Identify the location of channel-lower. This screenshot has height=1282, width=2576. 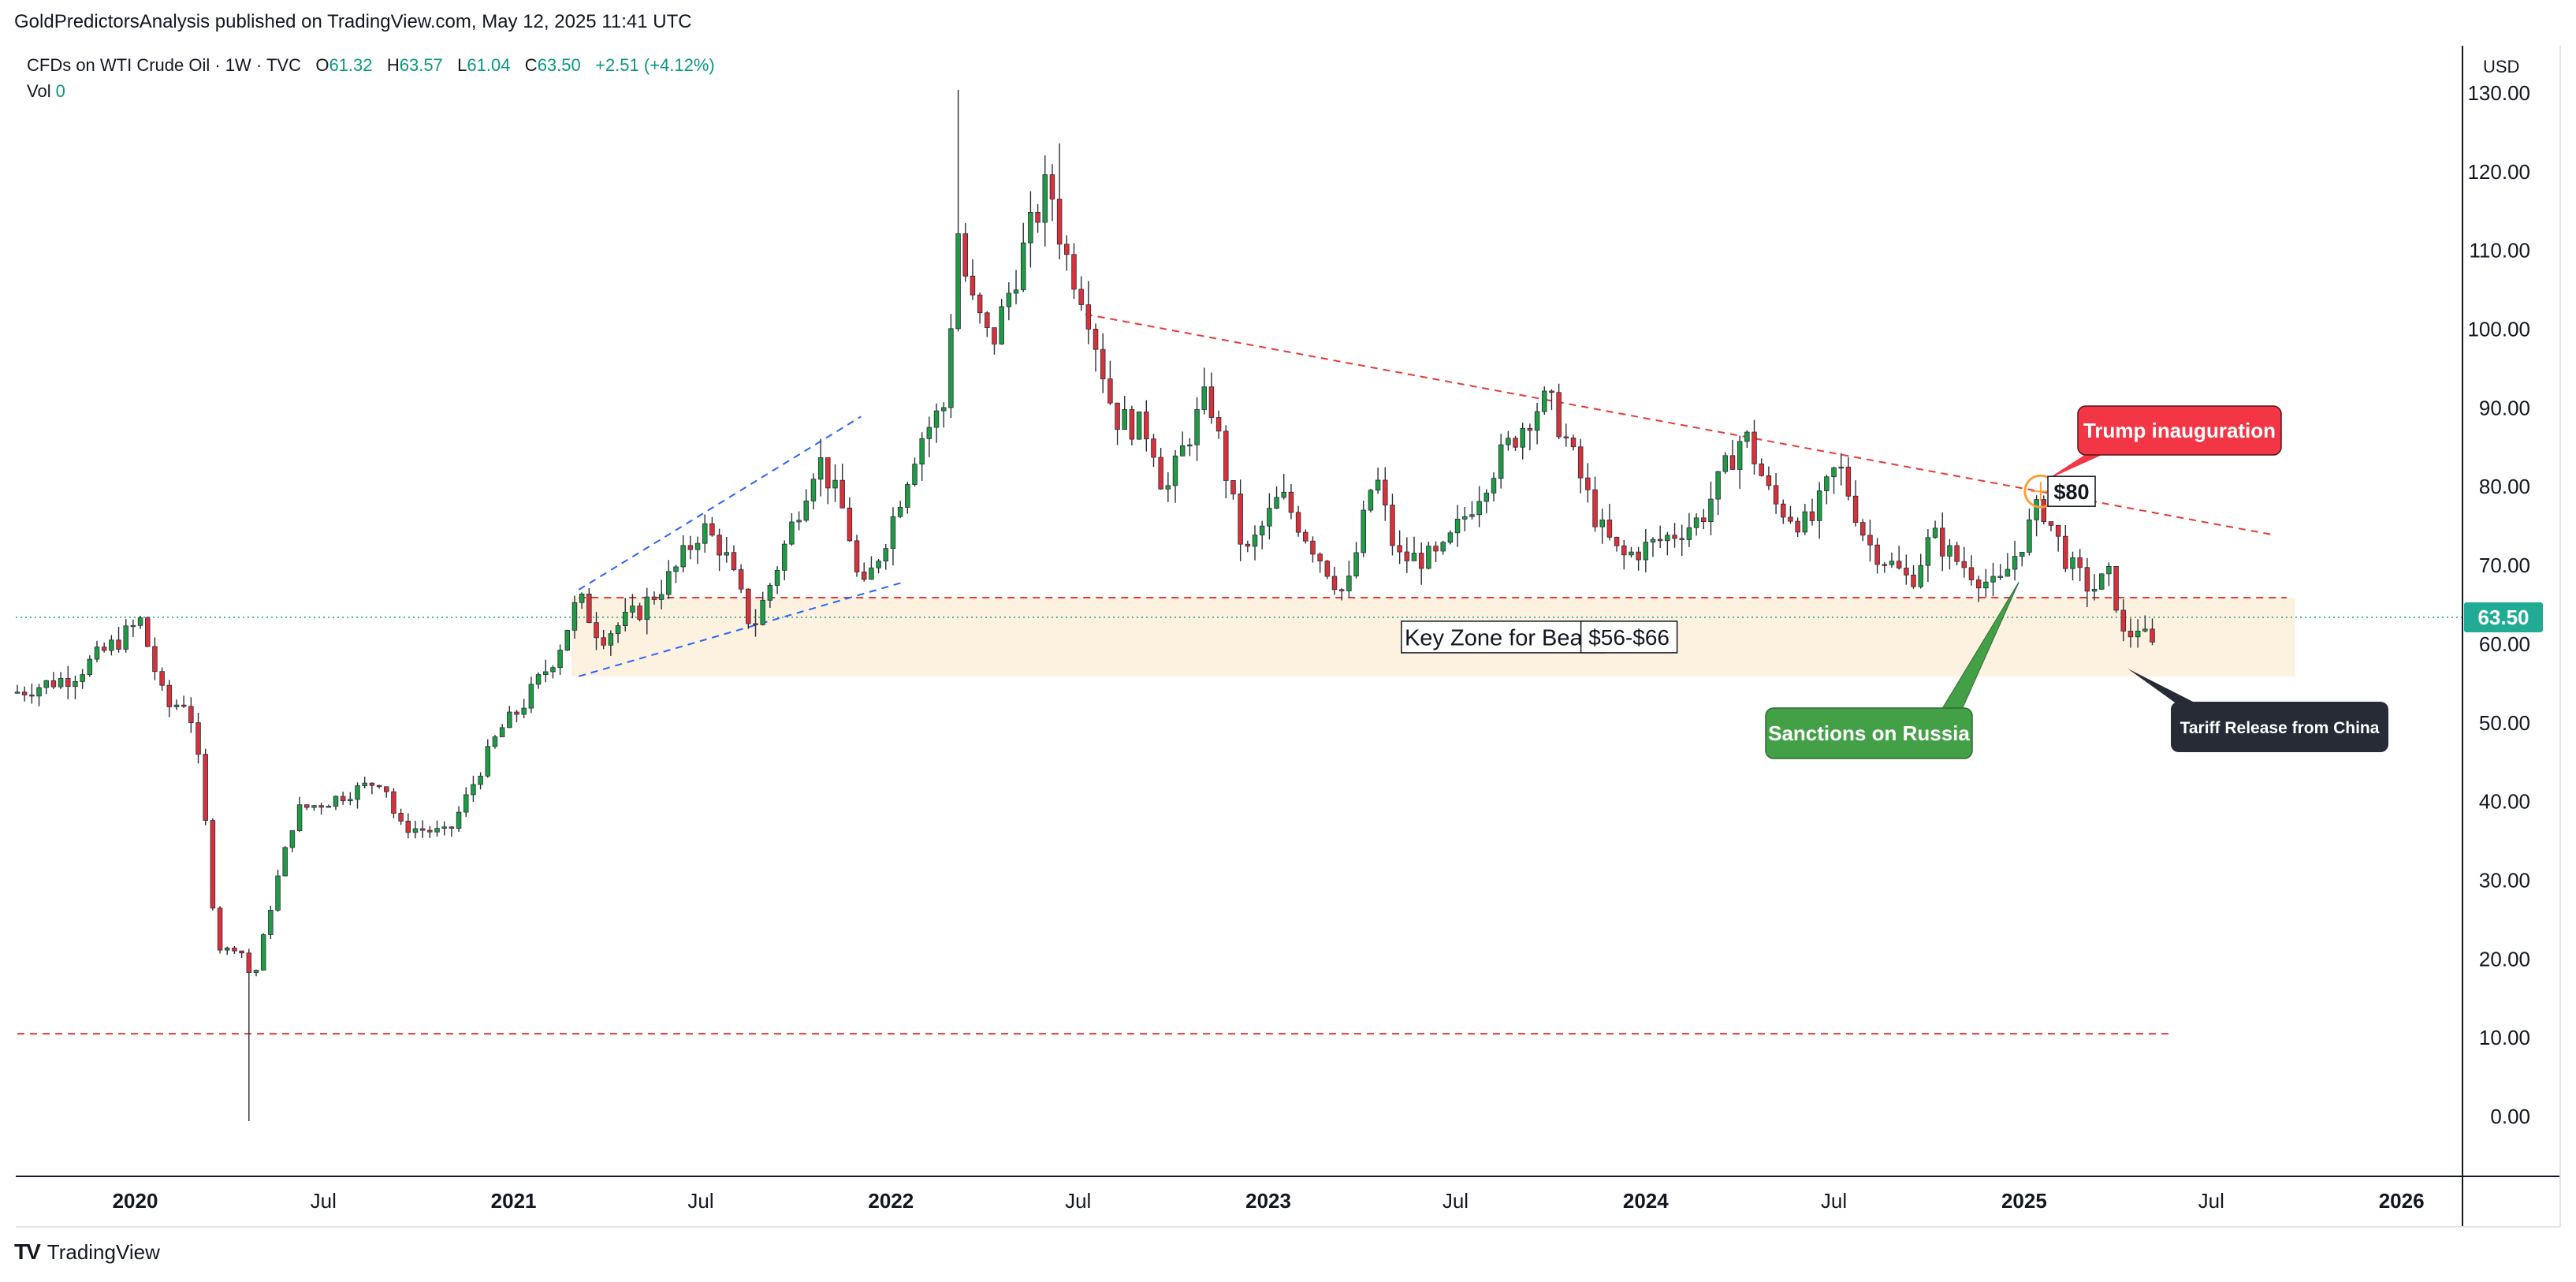
(741, 629).